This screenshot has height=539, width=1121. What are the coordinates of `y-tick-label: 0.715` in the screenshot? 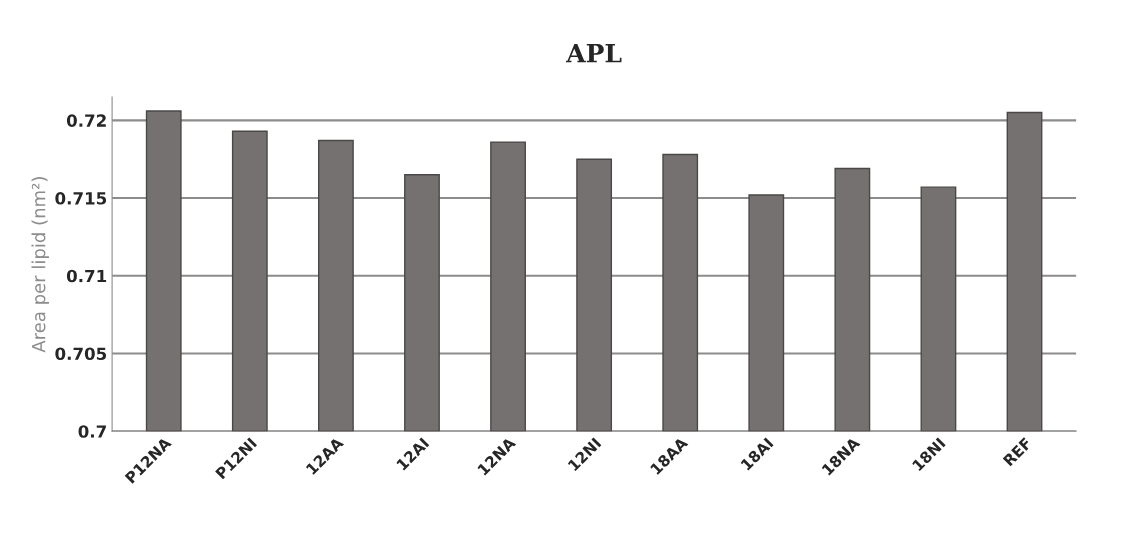 It's located at (81, 198).